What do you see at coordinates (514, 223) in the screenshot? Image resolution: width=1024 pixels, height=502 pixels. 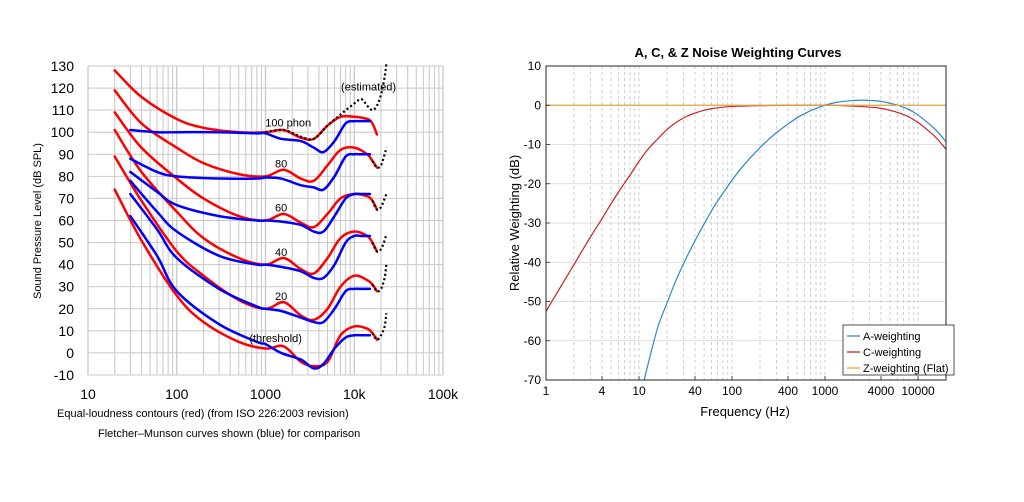 I see `chart2-y-axis-label: Relative Weighting (dB)` at bounding box center [514, 223].